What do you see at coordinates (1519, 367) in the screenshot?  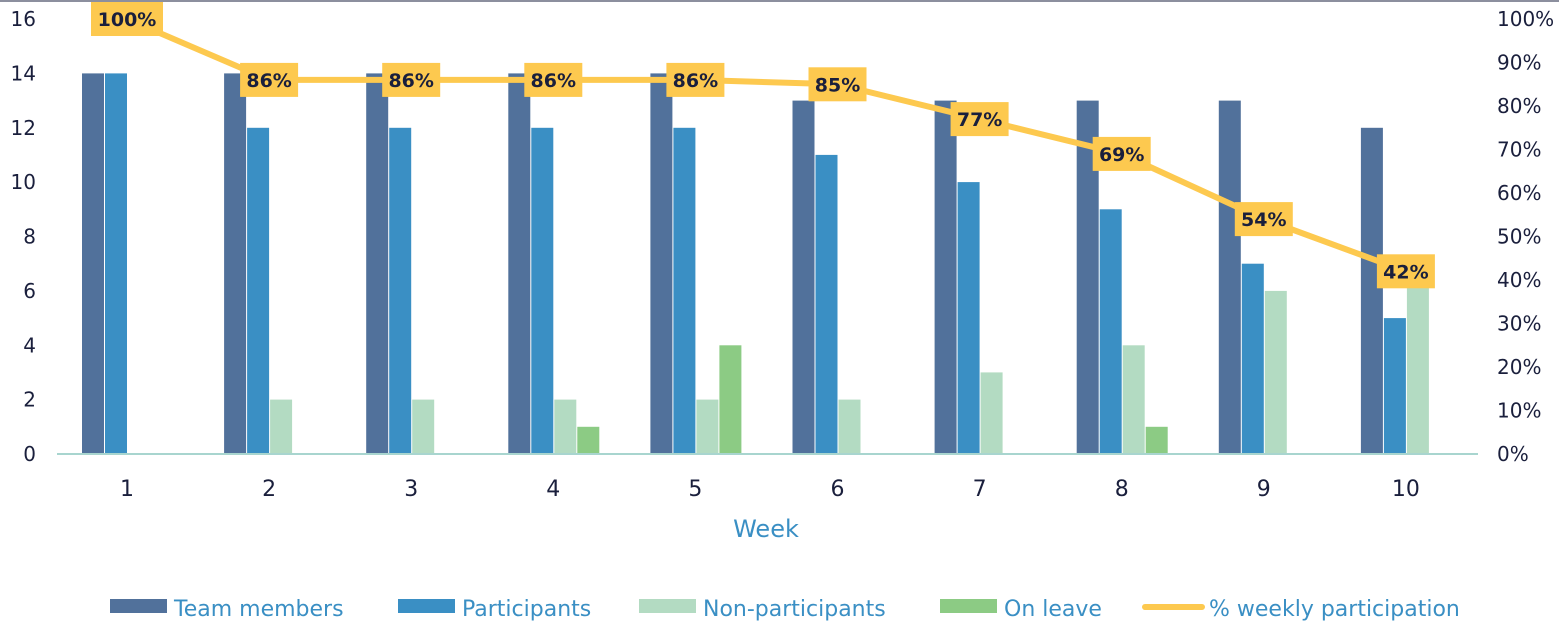 I see `right-tick-20pct: 20%` at bounding box center [1519, 367].